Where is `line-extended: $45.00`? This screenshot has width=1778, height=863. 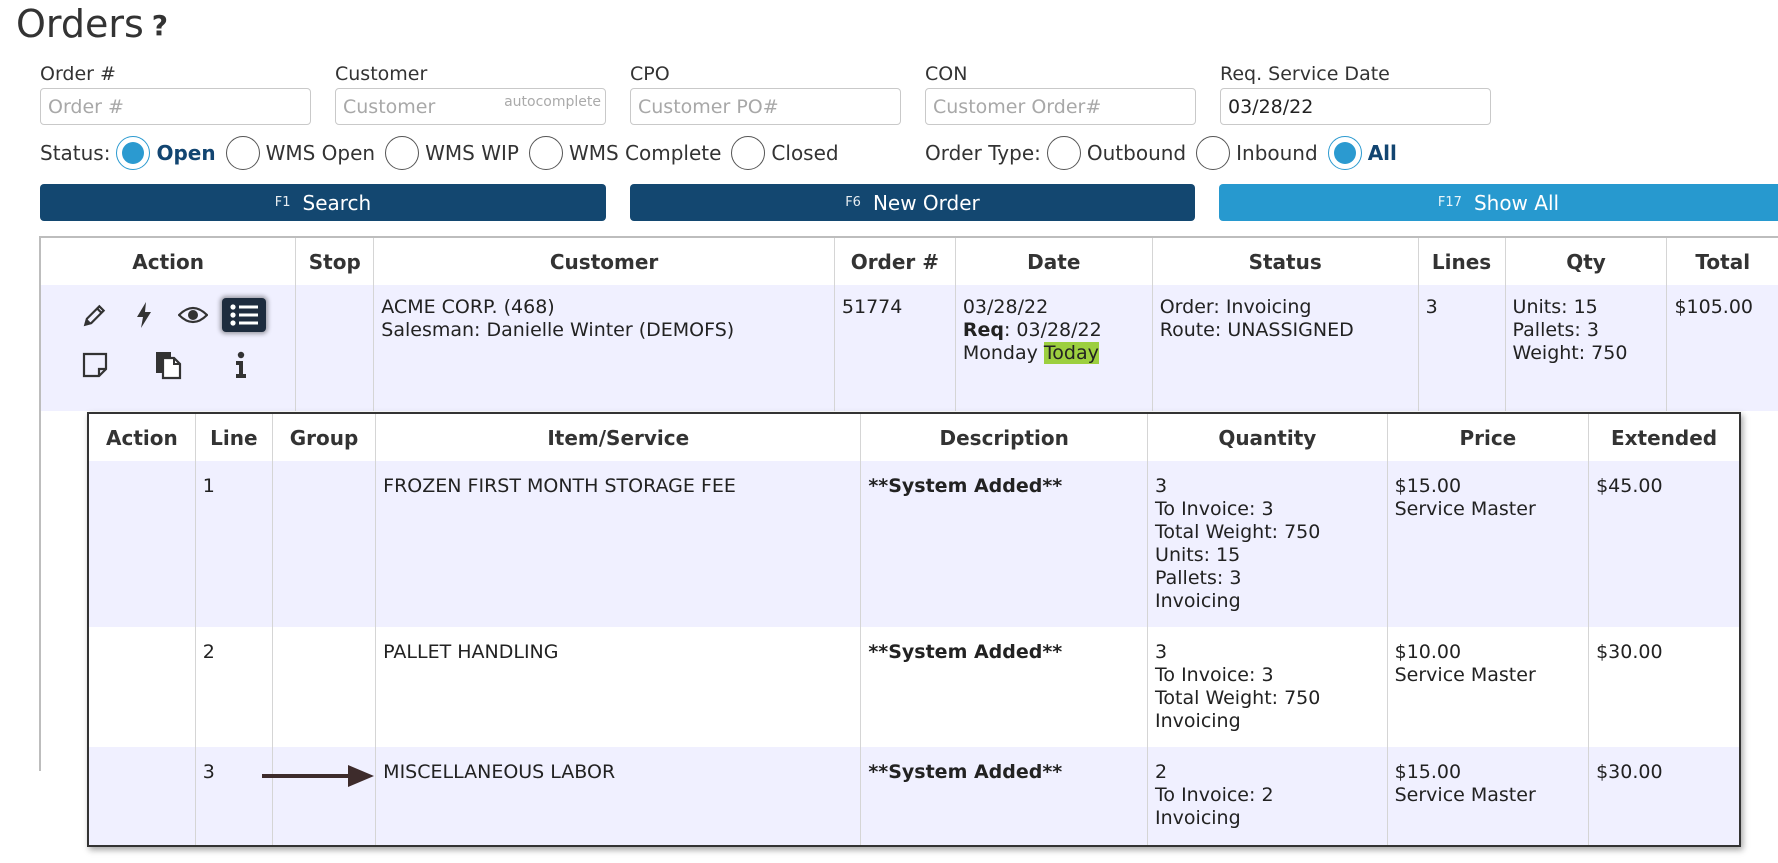
line-extended: $45.00 is located at coordinates (1663, 544).